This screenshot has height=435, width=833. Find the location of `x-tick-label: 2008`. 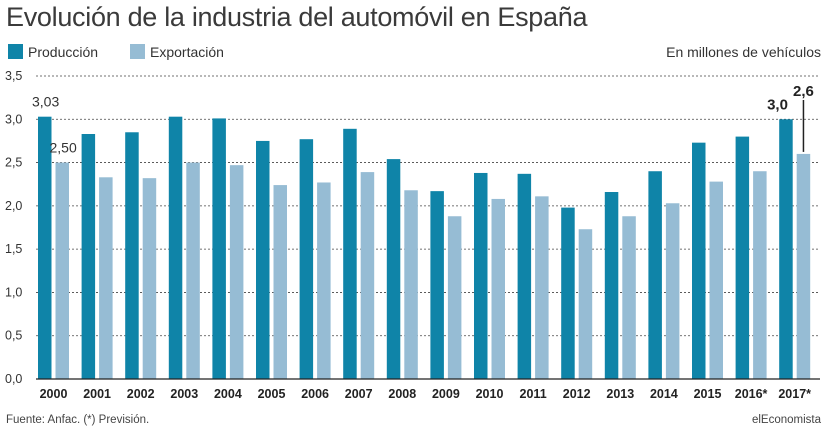

x-tick-label: 2008 is located at coordinates (402, 394).